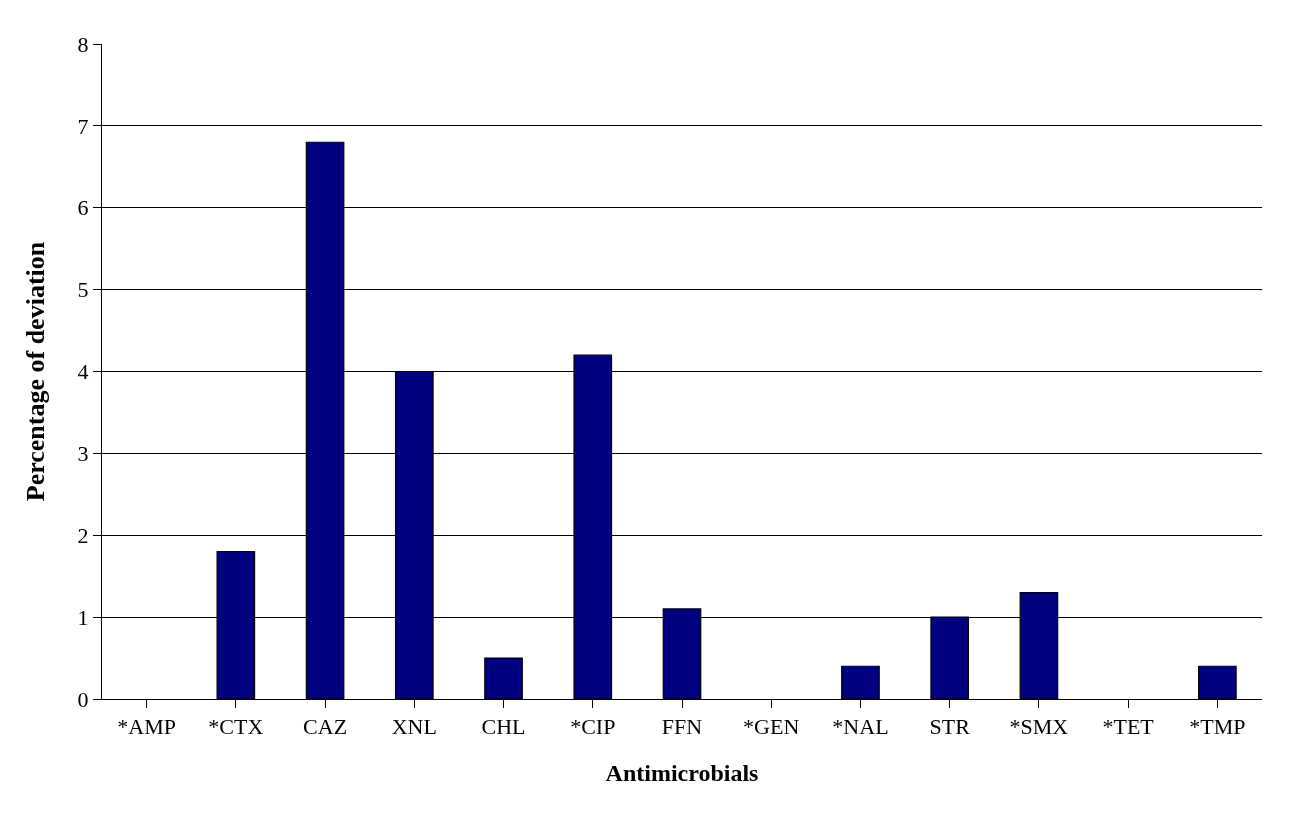  What do you see at coordinates (83, 372) in the screenshot?
I see `y-tick-label: 4` at bounding box center [83, 372].